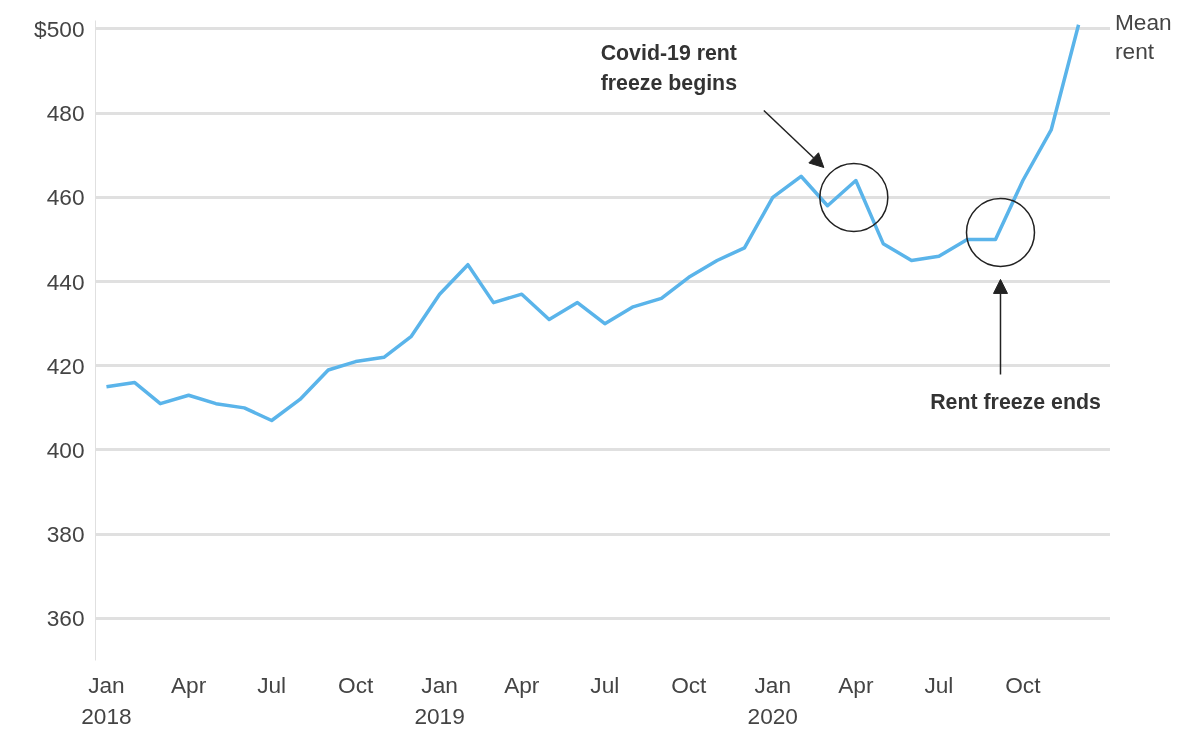  Describe the element at coordinates (65, 113) in the screenshot. I see `y-tick-label: 480` at that location.